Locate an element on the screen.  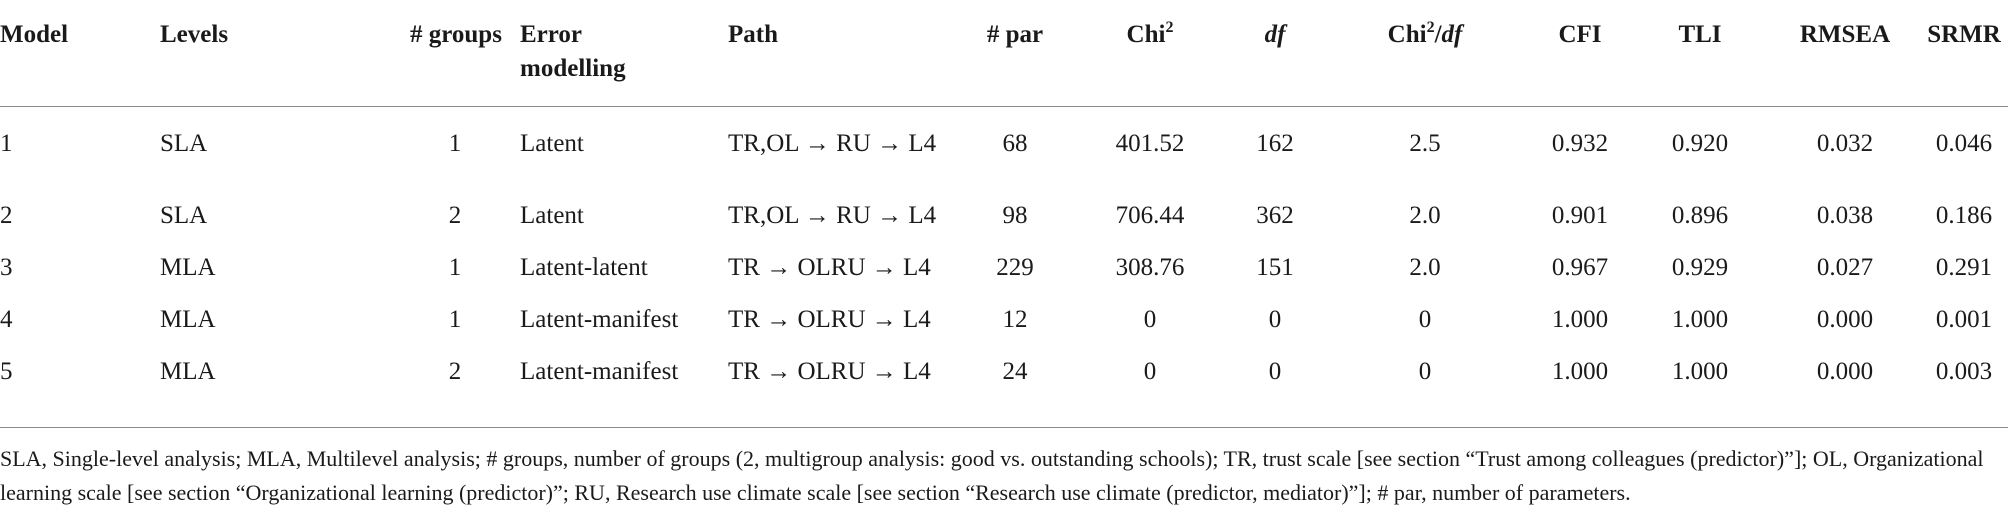
cell-srmr: 0.046 is located at coordinates (1964, 143).